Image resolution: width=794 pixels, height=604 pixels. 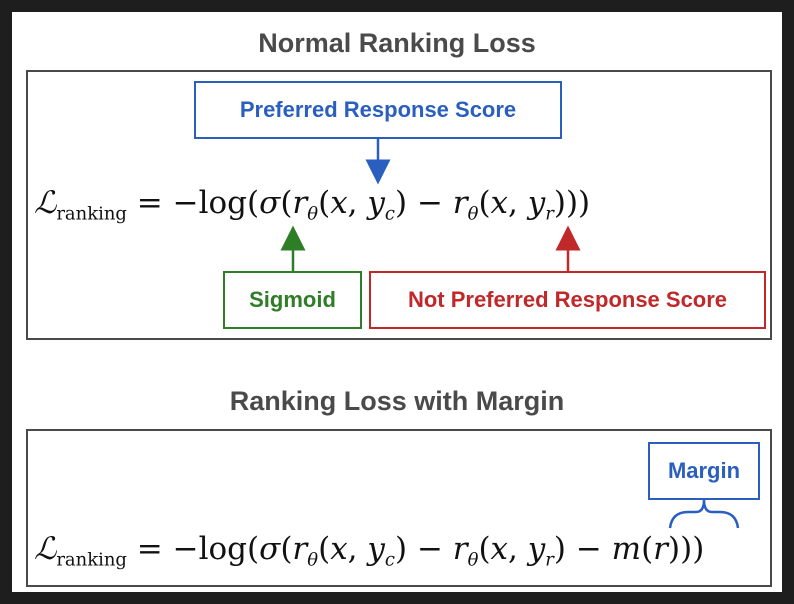 What do you see at coordinates (397, 43) in the screenshot?
I see `top-section-title: Normal Ranking Loss` at bounding box center [397, 43].